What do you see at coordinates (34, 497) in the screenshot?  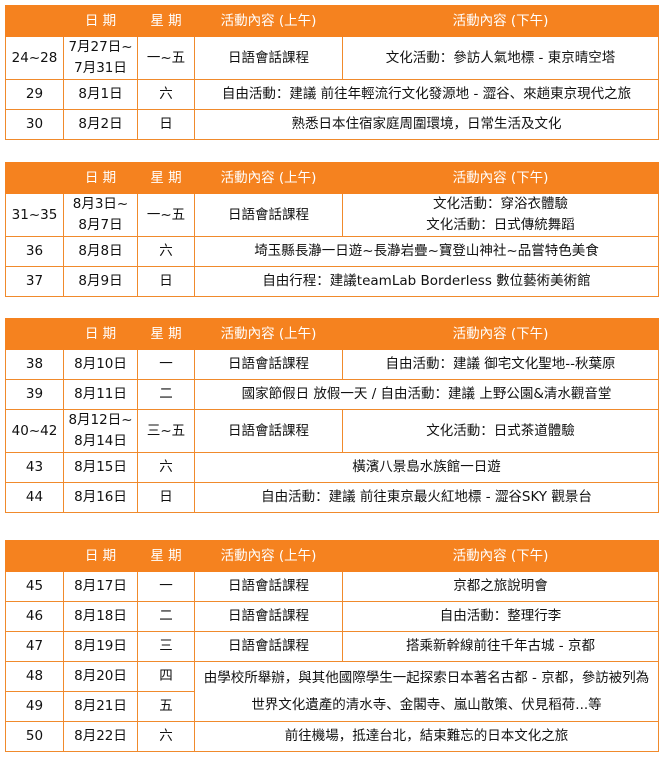 I see `cell: 44` at bounding box center [34, 497].